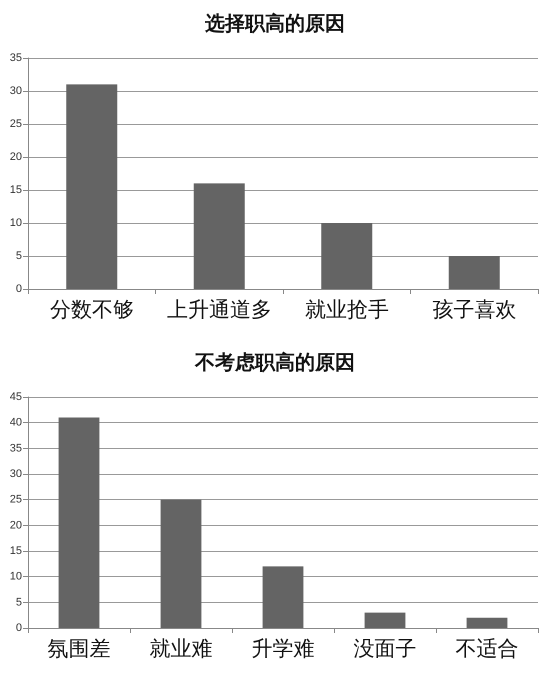 The image size is (550, 678). I want to click on y-tick-label: 45, so click(16, 397).